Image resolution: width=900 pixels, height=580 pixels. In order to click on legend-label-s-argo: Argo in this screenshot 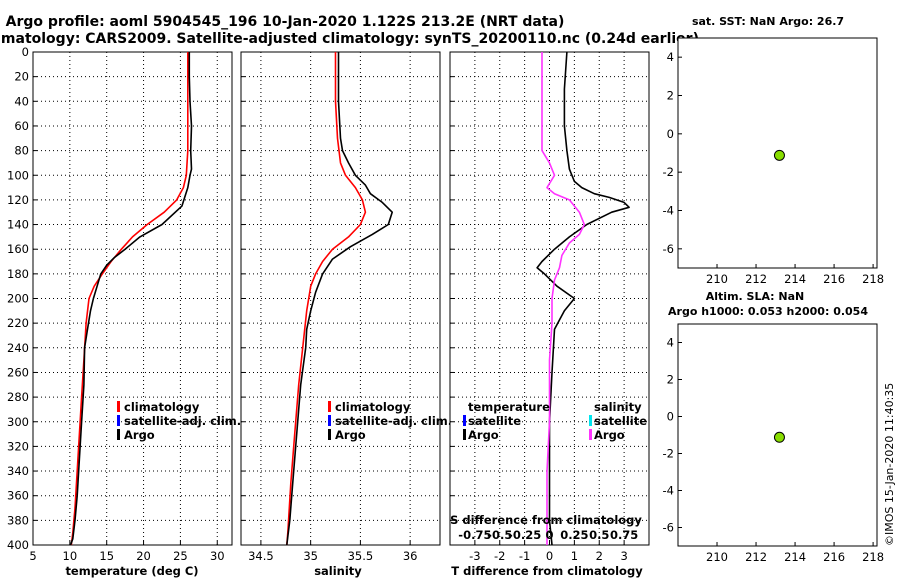, I will do `click(609, 435)`.